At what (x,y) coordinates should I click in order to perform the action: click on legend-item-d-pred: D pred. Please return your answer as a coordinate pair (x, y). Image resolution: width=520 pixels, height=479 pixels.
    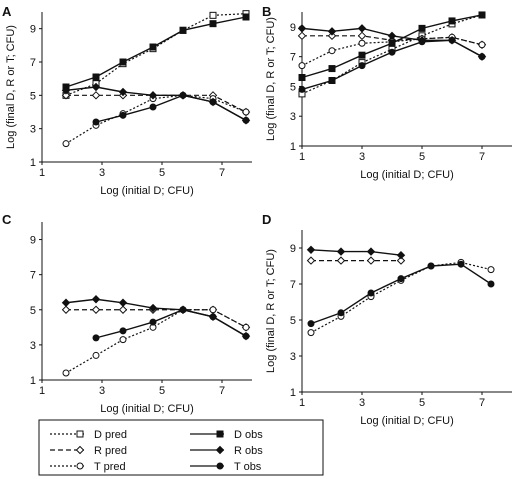
    Looking at the image, I should click on (88, 435).